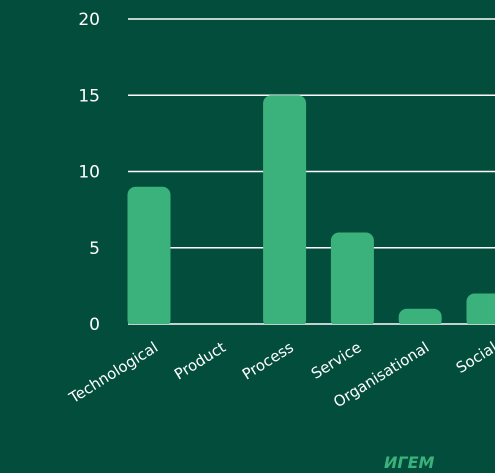 The image size is (495, 473). I want to click on y-tick-label: 15, so click(89, 96).